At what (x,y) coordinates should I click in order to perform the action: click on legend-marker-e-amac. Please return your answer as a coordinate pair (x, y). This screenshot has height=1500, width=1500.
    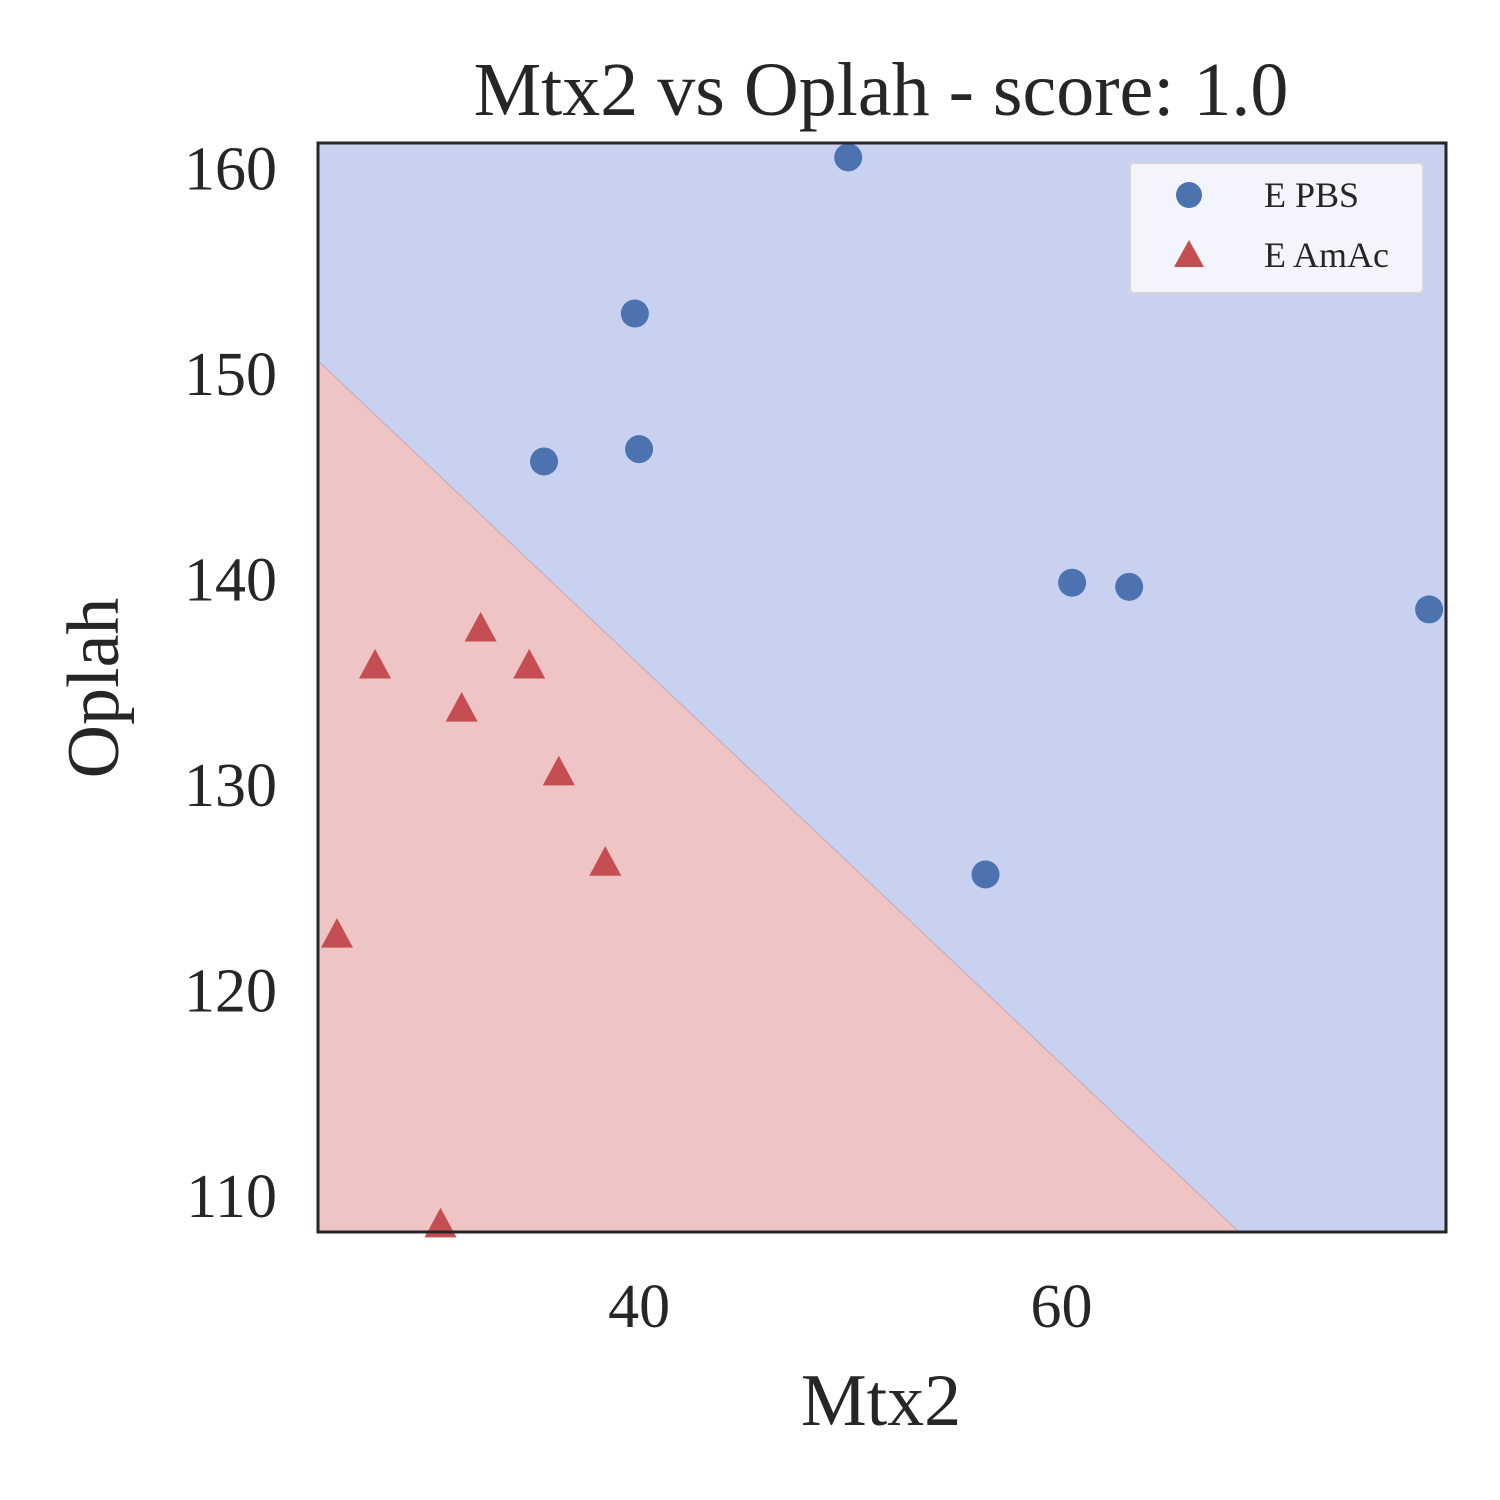
    Looking at the image, I should click on (1189, 253).